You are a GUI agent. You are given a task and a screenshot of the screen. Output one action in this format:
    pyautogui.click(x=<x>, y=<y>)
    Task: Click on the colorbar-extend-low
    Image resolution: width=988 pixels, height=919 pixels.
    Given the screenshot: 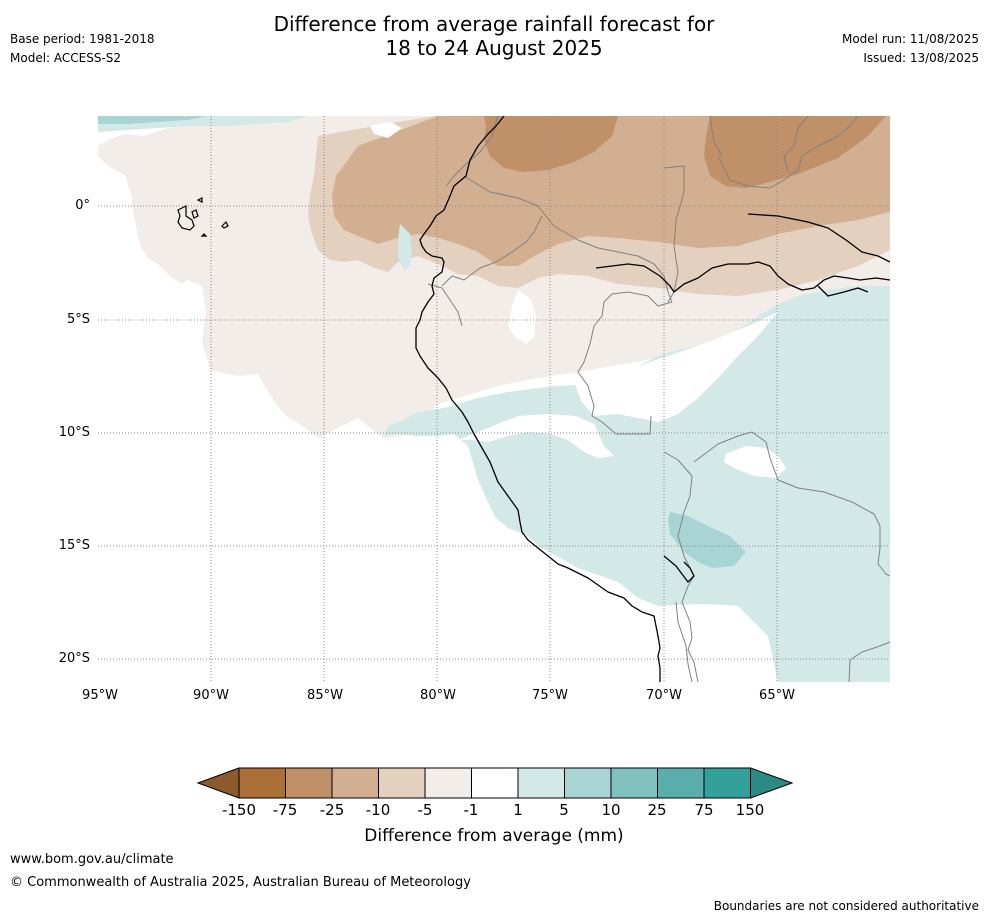 What is the action you would take?
    pyautogui.click(x=218, y=783)
    